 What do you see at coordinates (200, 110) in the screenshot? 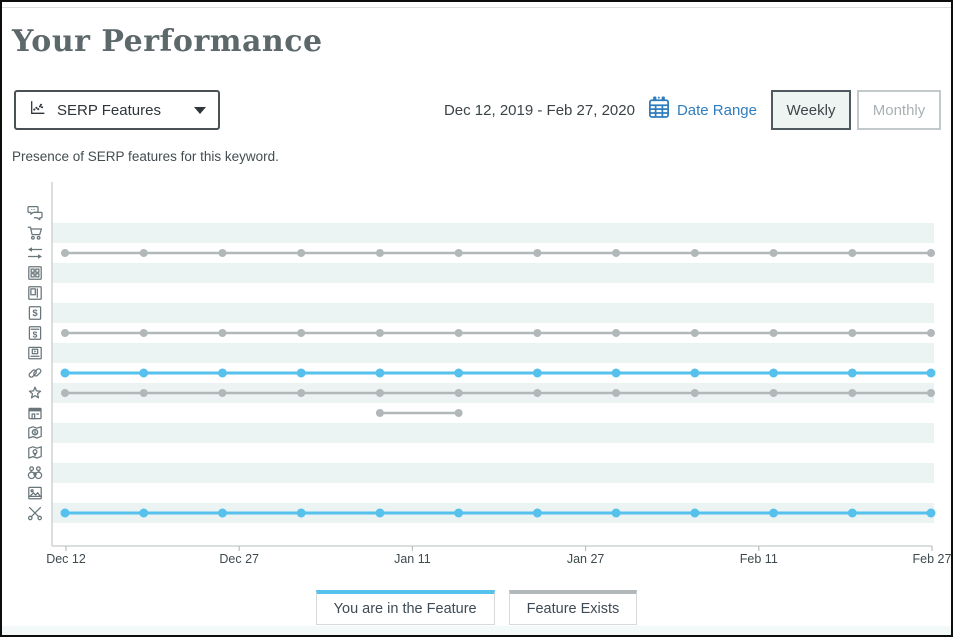
I see `chevron-down-icon` at bounding box center [200, 110].